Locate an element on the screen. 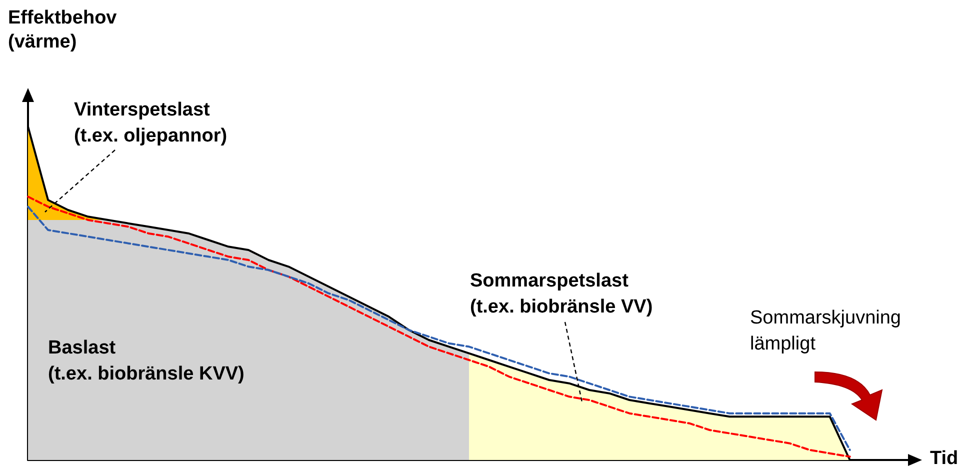 The image size is (964, 468). y-axis-title: Effektbehov (värme) is located at coordinates (63, 30).